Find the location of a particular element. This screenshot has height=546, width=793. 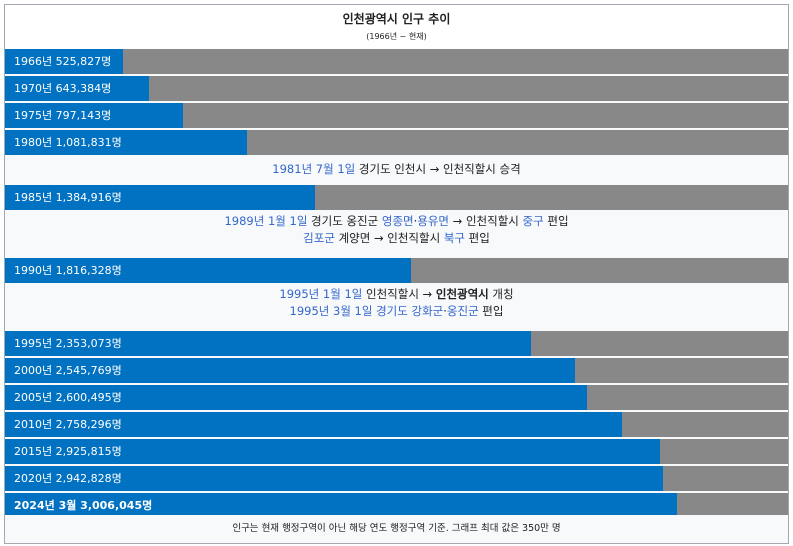

bar-label: 2000년 2,545,769명 is located at coordinates (68, 370).